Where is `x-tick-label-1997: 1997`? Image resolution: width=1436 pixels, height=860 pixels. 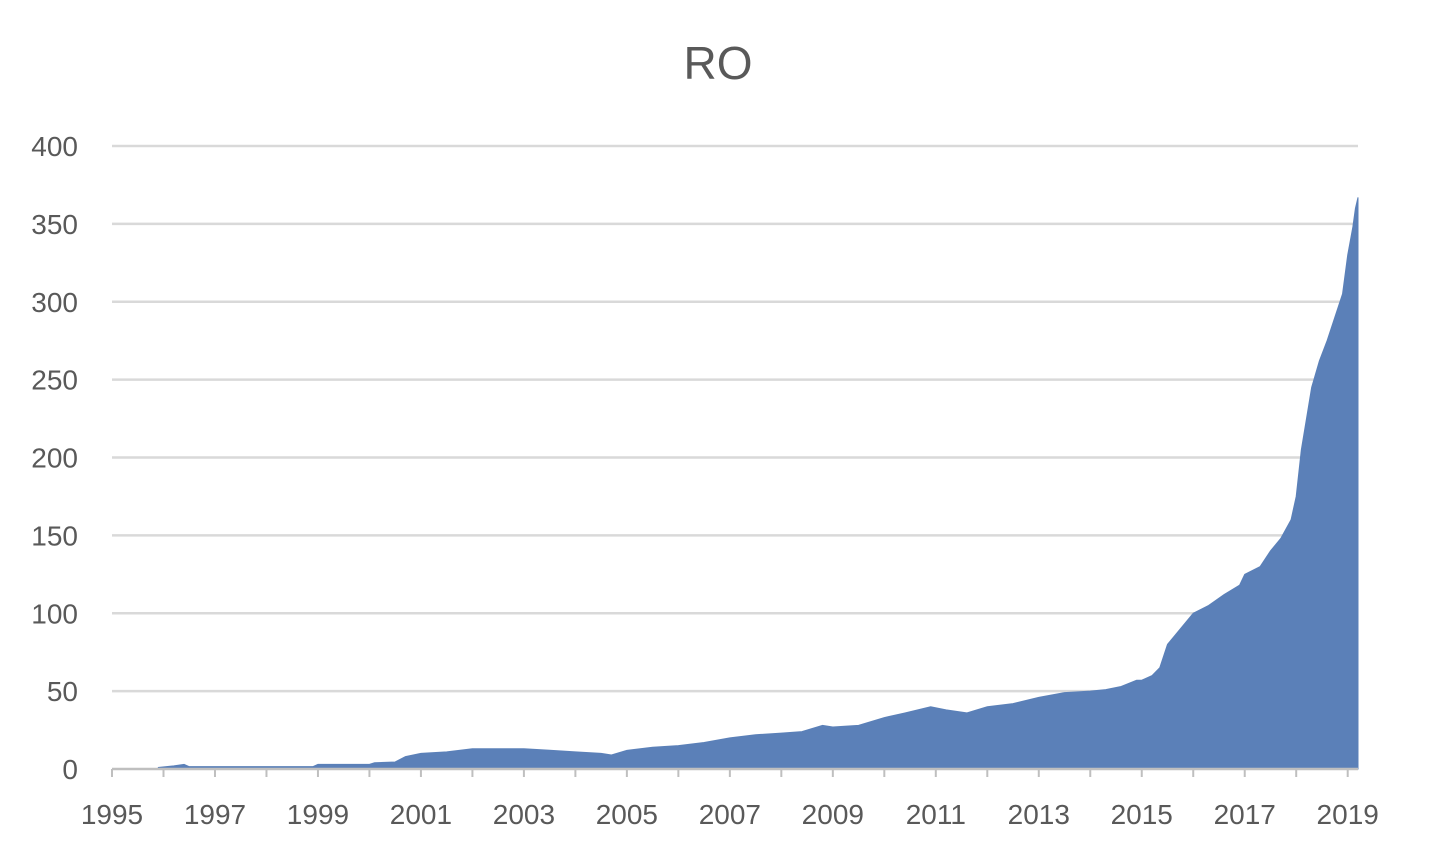
x-tick-label-1997: 1997 is located at coordinates (215, 814).